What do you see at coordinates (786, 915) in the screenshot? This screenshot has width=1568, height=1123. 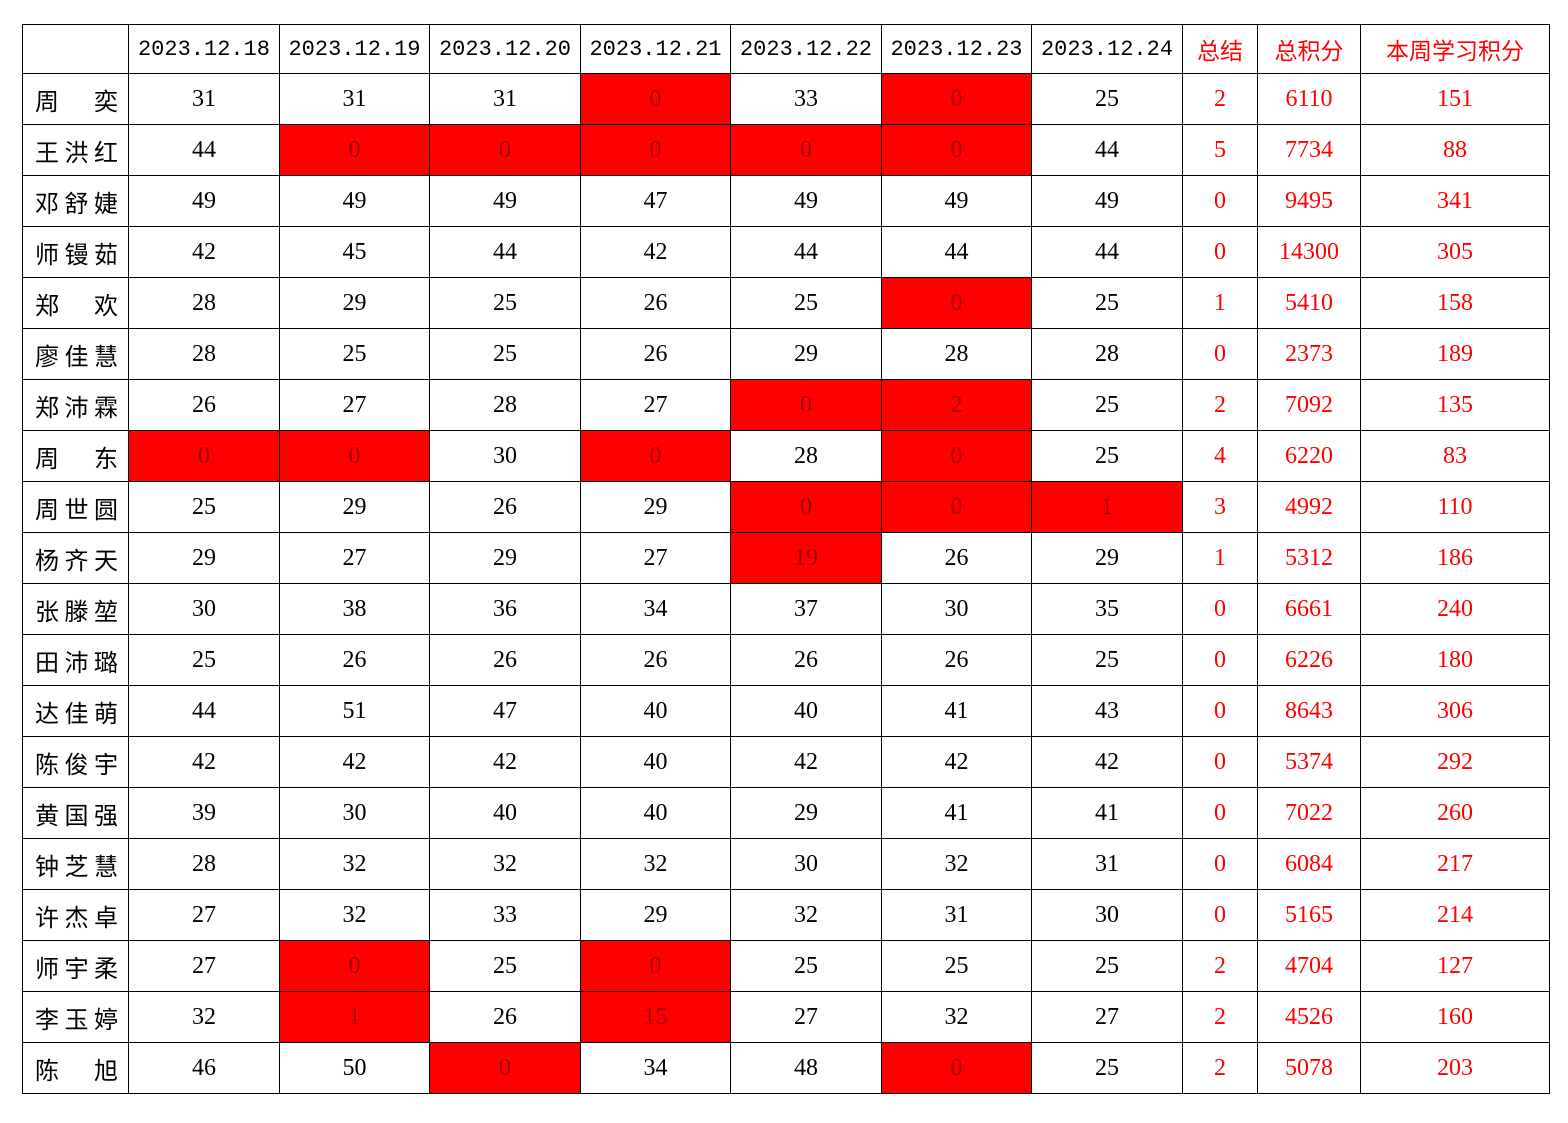 I see `table-row: 许杰卓 27 32 33 29 32 31 30 0 5165 214` at bounding box center [786, 915].